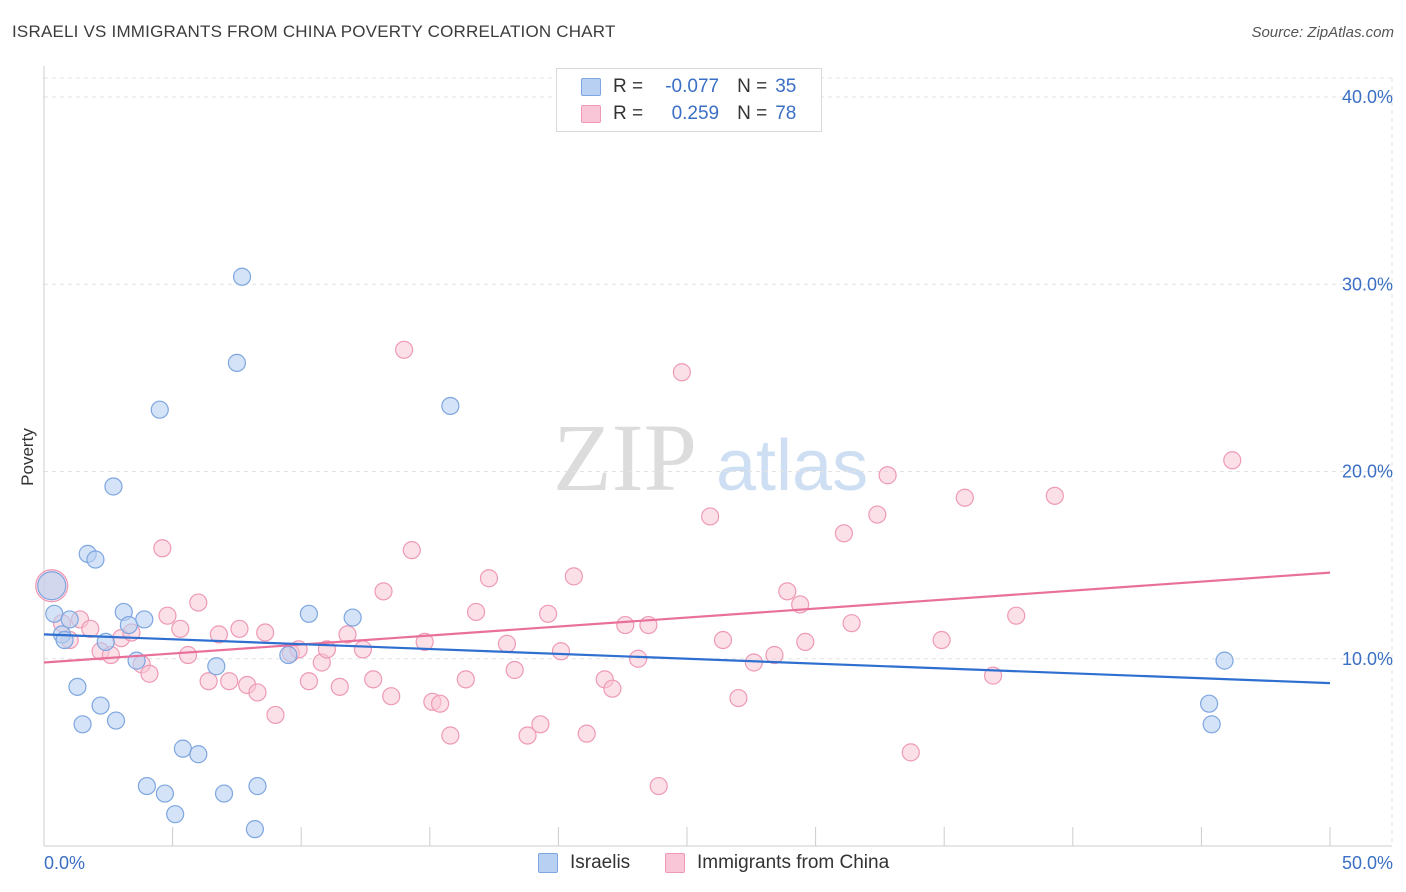  What do you see at coordinates (27, 457) in the screenshot?
I see `y-axis-label: Poverty` at bounding box center [27, 457].